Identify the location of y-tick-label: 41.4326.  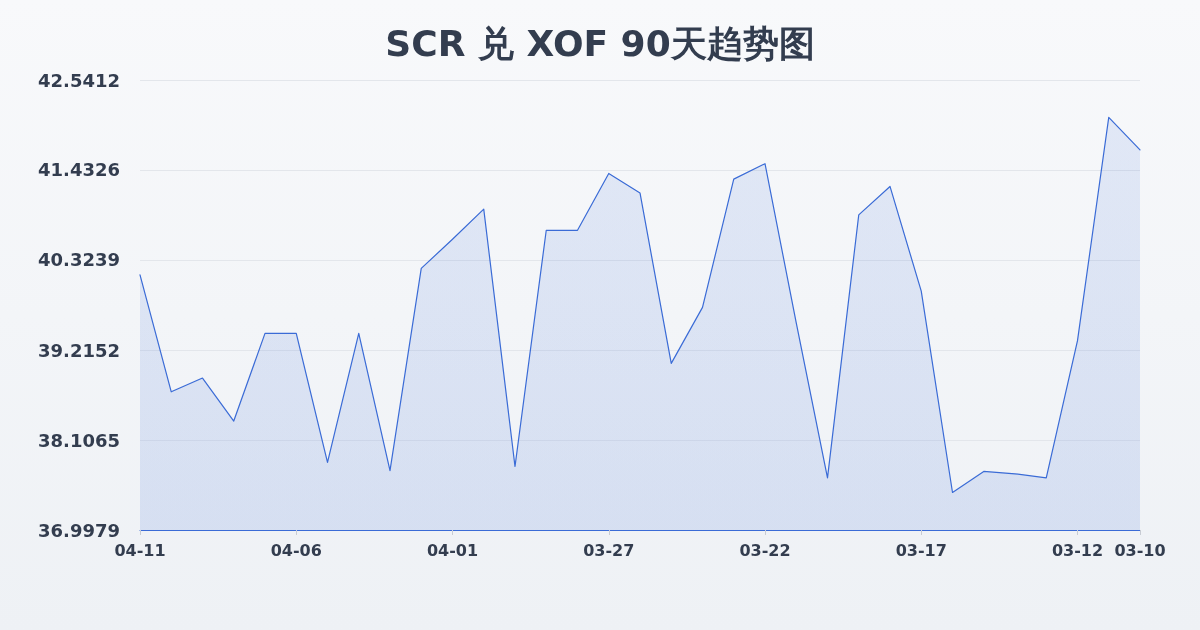
(79, 170).